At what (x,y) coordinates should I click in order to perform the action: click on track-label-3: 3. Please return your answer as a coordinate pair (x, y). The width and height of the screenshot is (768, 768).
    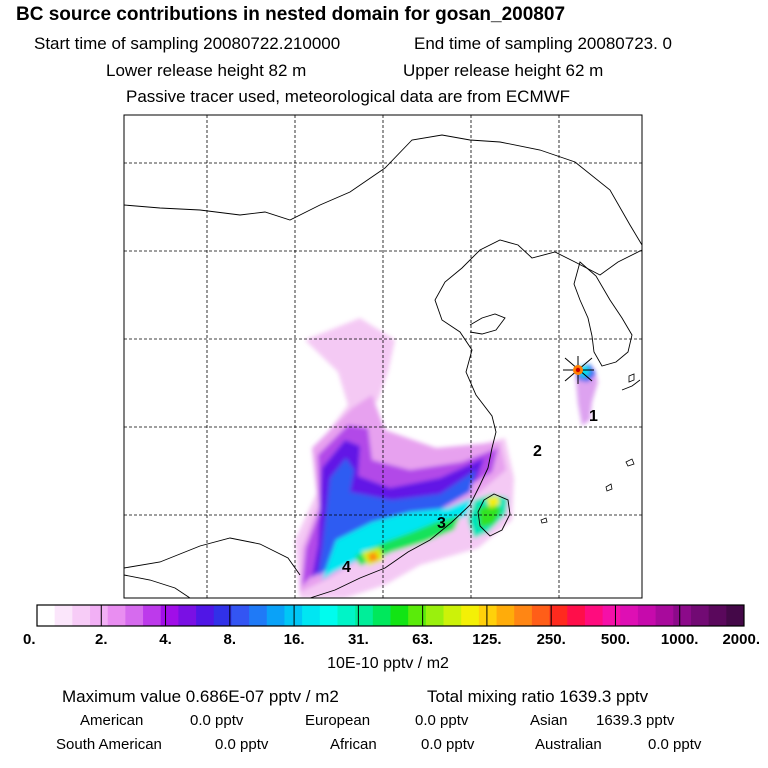
    Looking at the image, I should click on (441, 523).